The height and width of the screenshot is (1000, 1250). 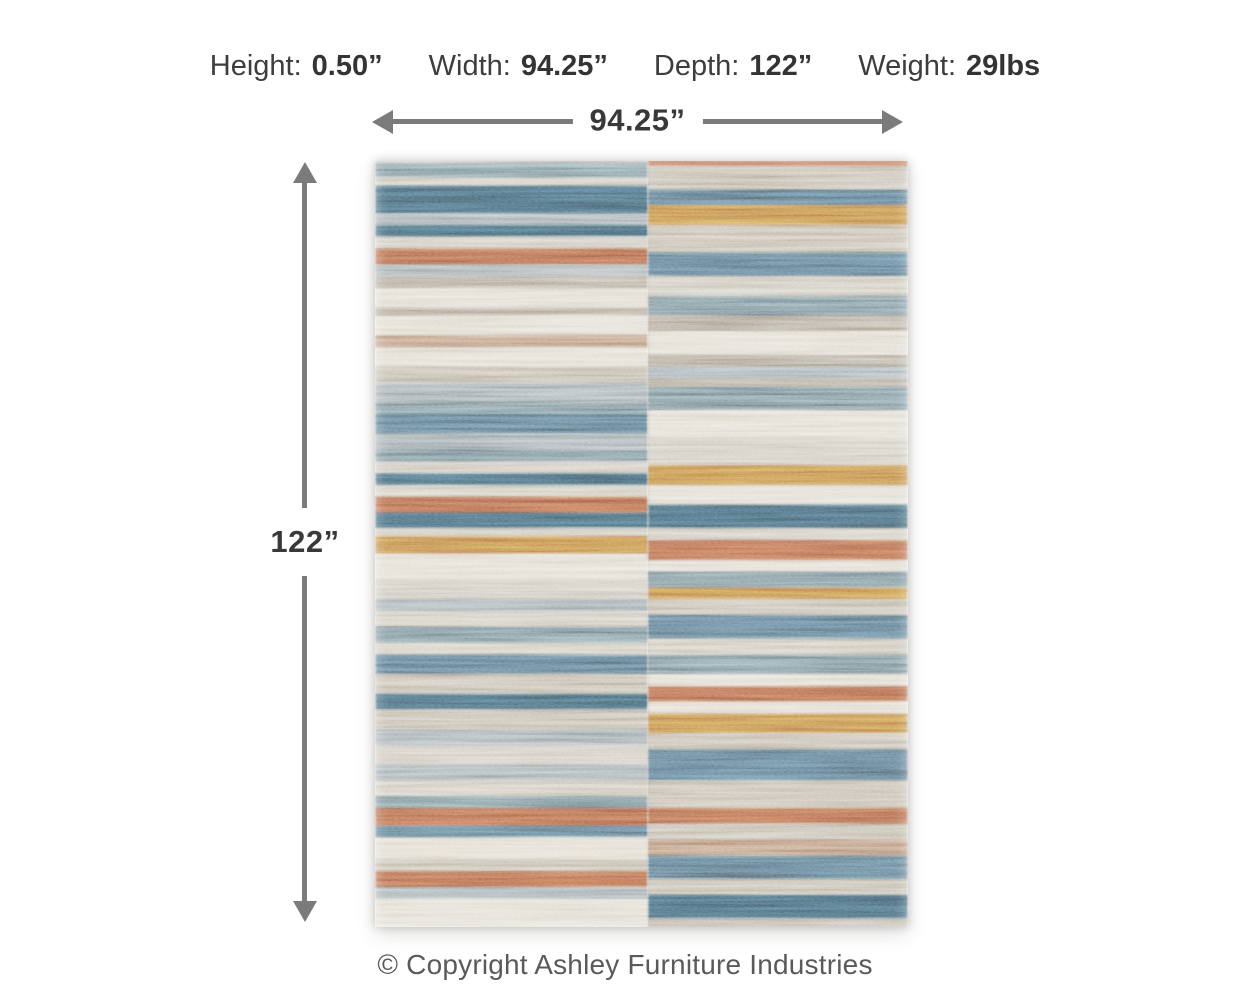 What do you see at coordinates (469, 66) in the screenshot?
I see `spec-width-label: Width:` at bounding box center [469, 66].